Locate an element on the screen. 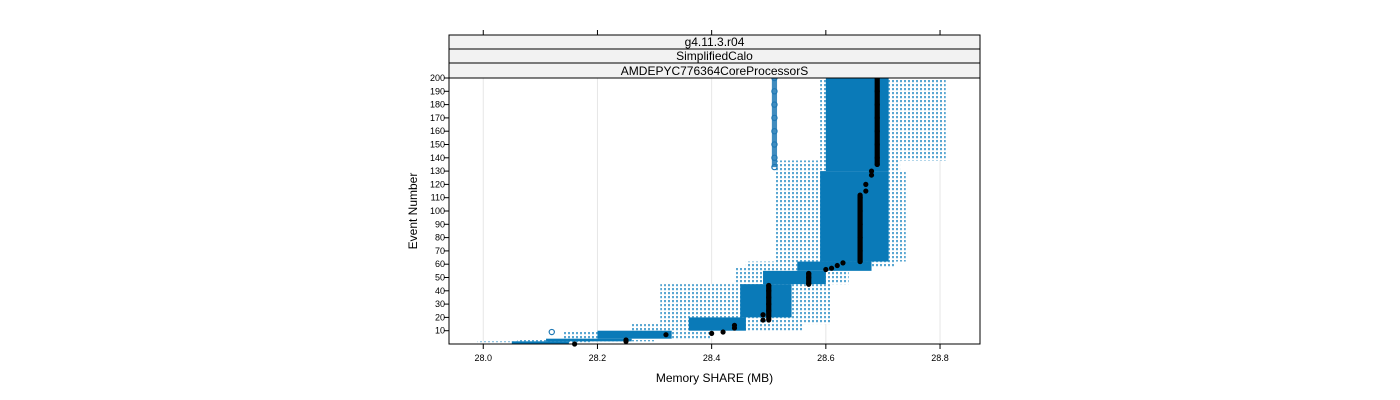  strip-label-test: SimplifiedCalo is located at coordinates (714, 56).